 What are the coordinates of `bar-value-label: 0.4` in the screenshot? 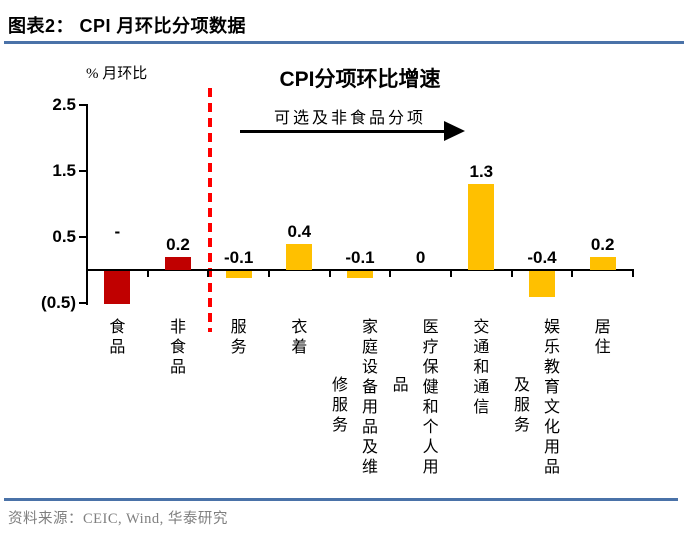 It's located at (299, 231).